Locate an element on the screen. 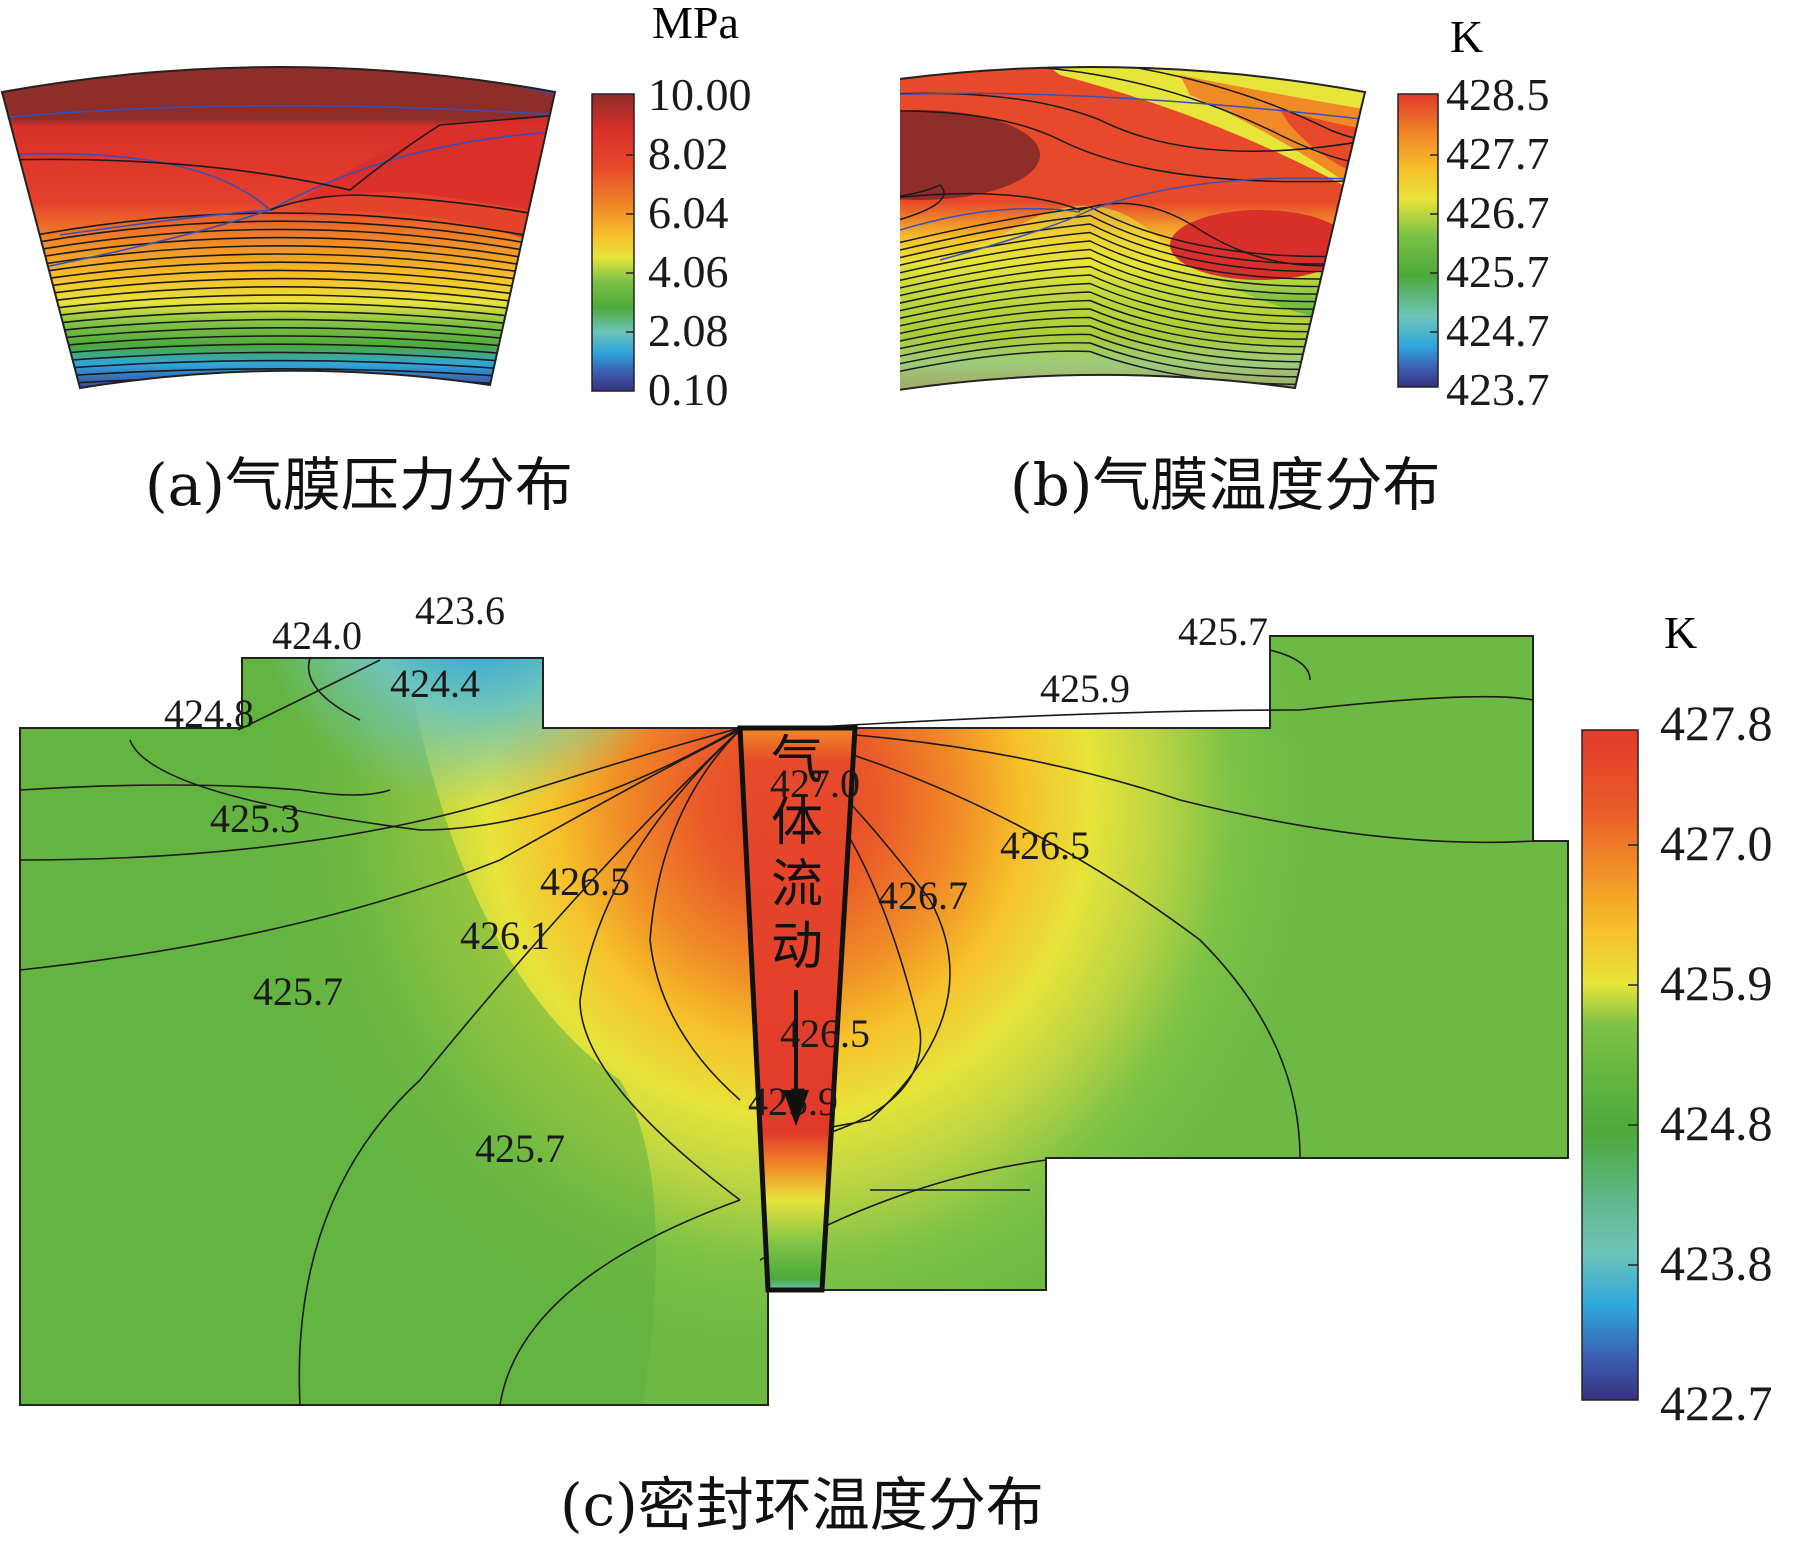 The image size is (1801, 1542). contour-label: 424.0 is located at coordinates (317, 635).